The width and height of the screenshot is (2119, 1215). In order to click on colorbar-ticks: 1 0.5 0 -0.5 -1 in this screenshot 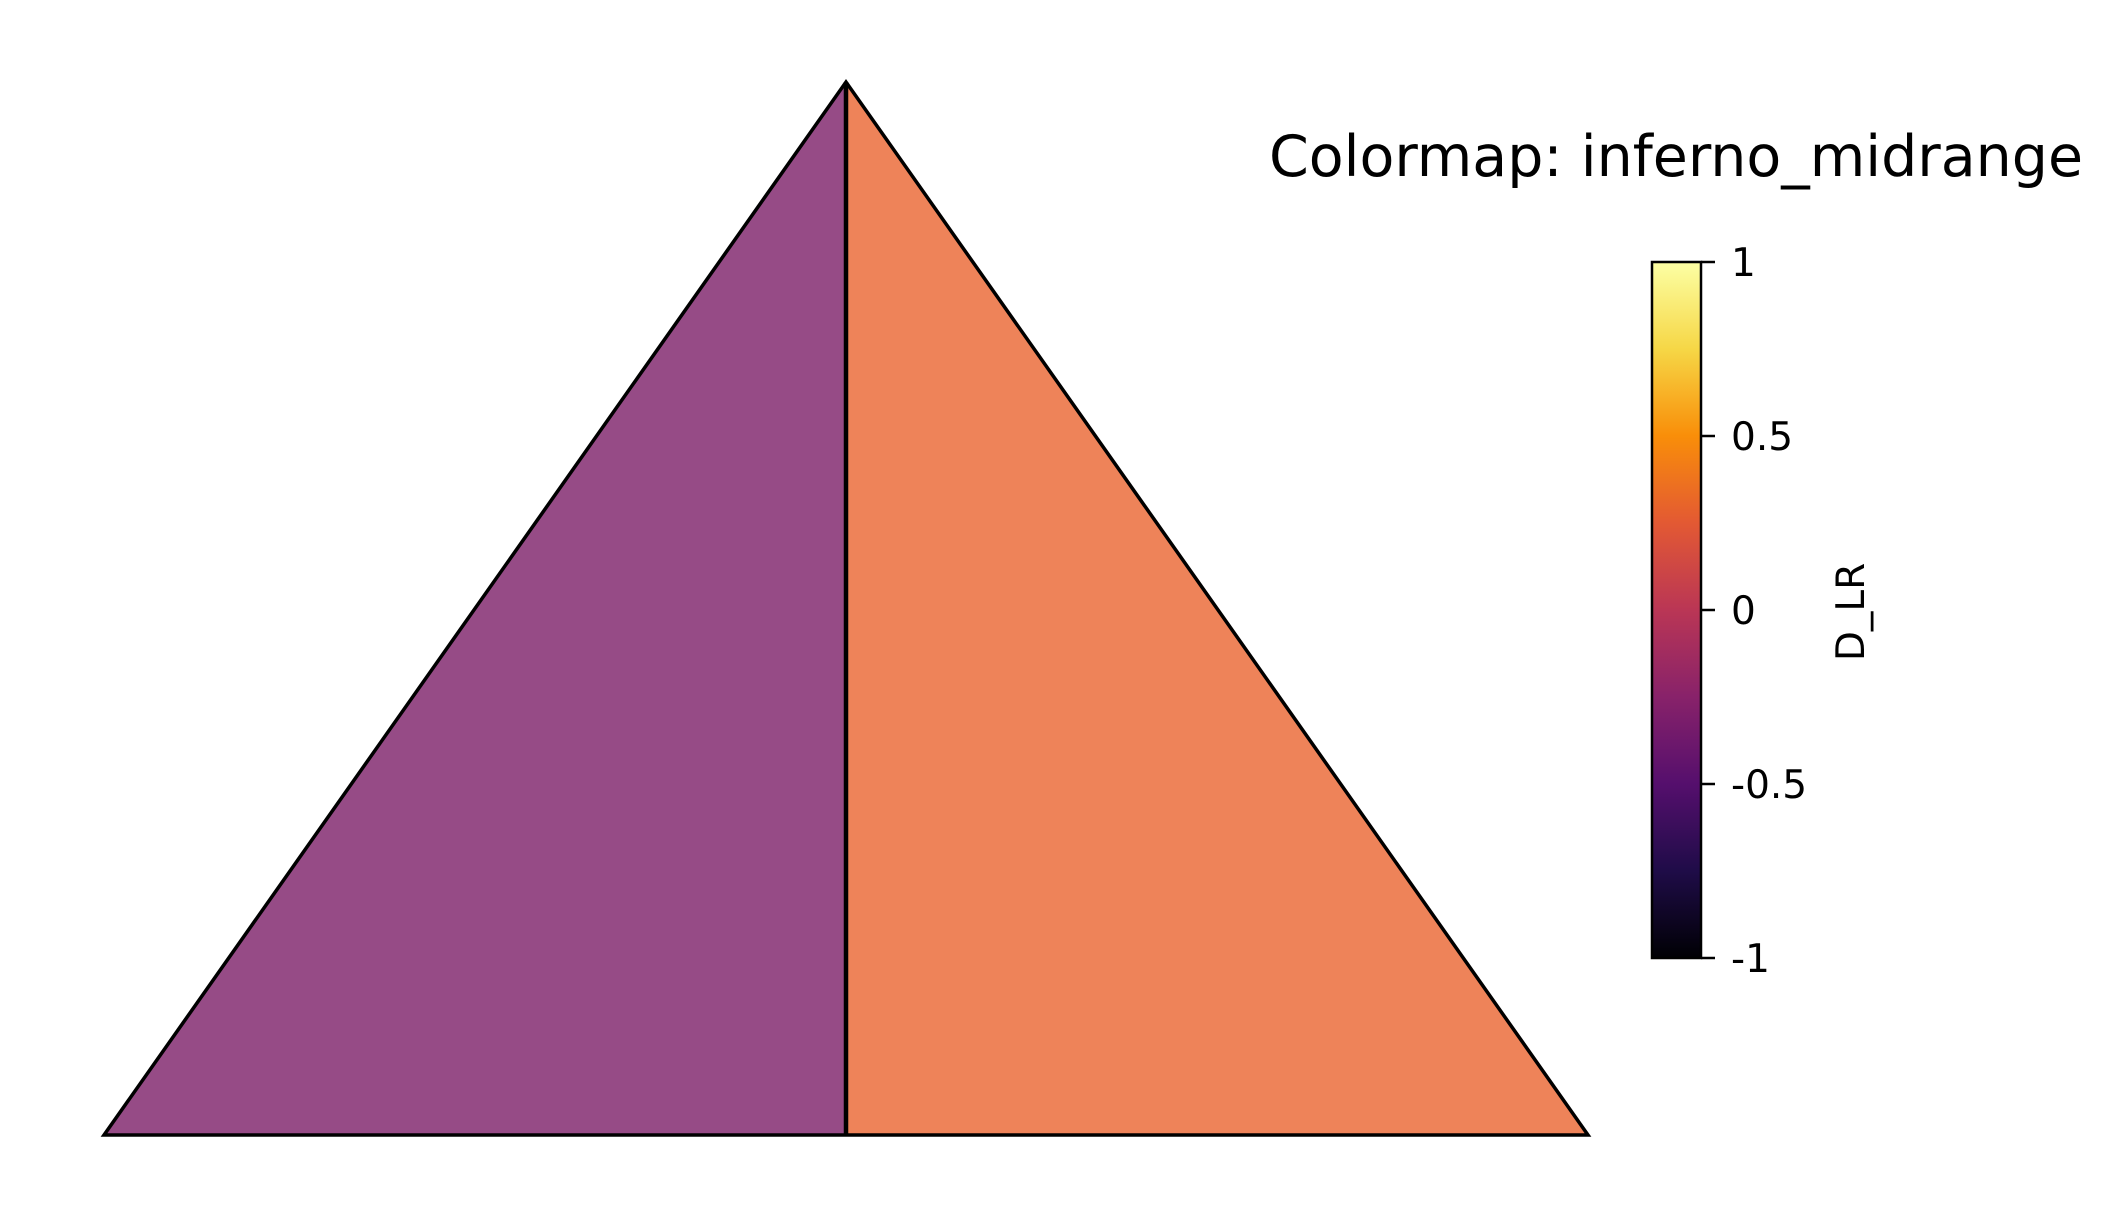, I will do `click(1754, 611)`.